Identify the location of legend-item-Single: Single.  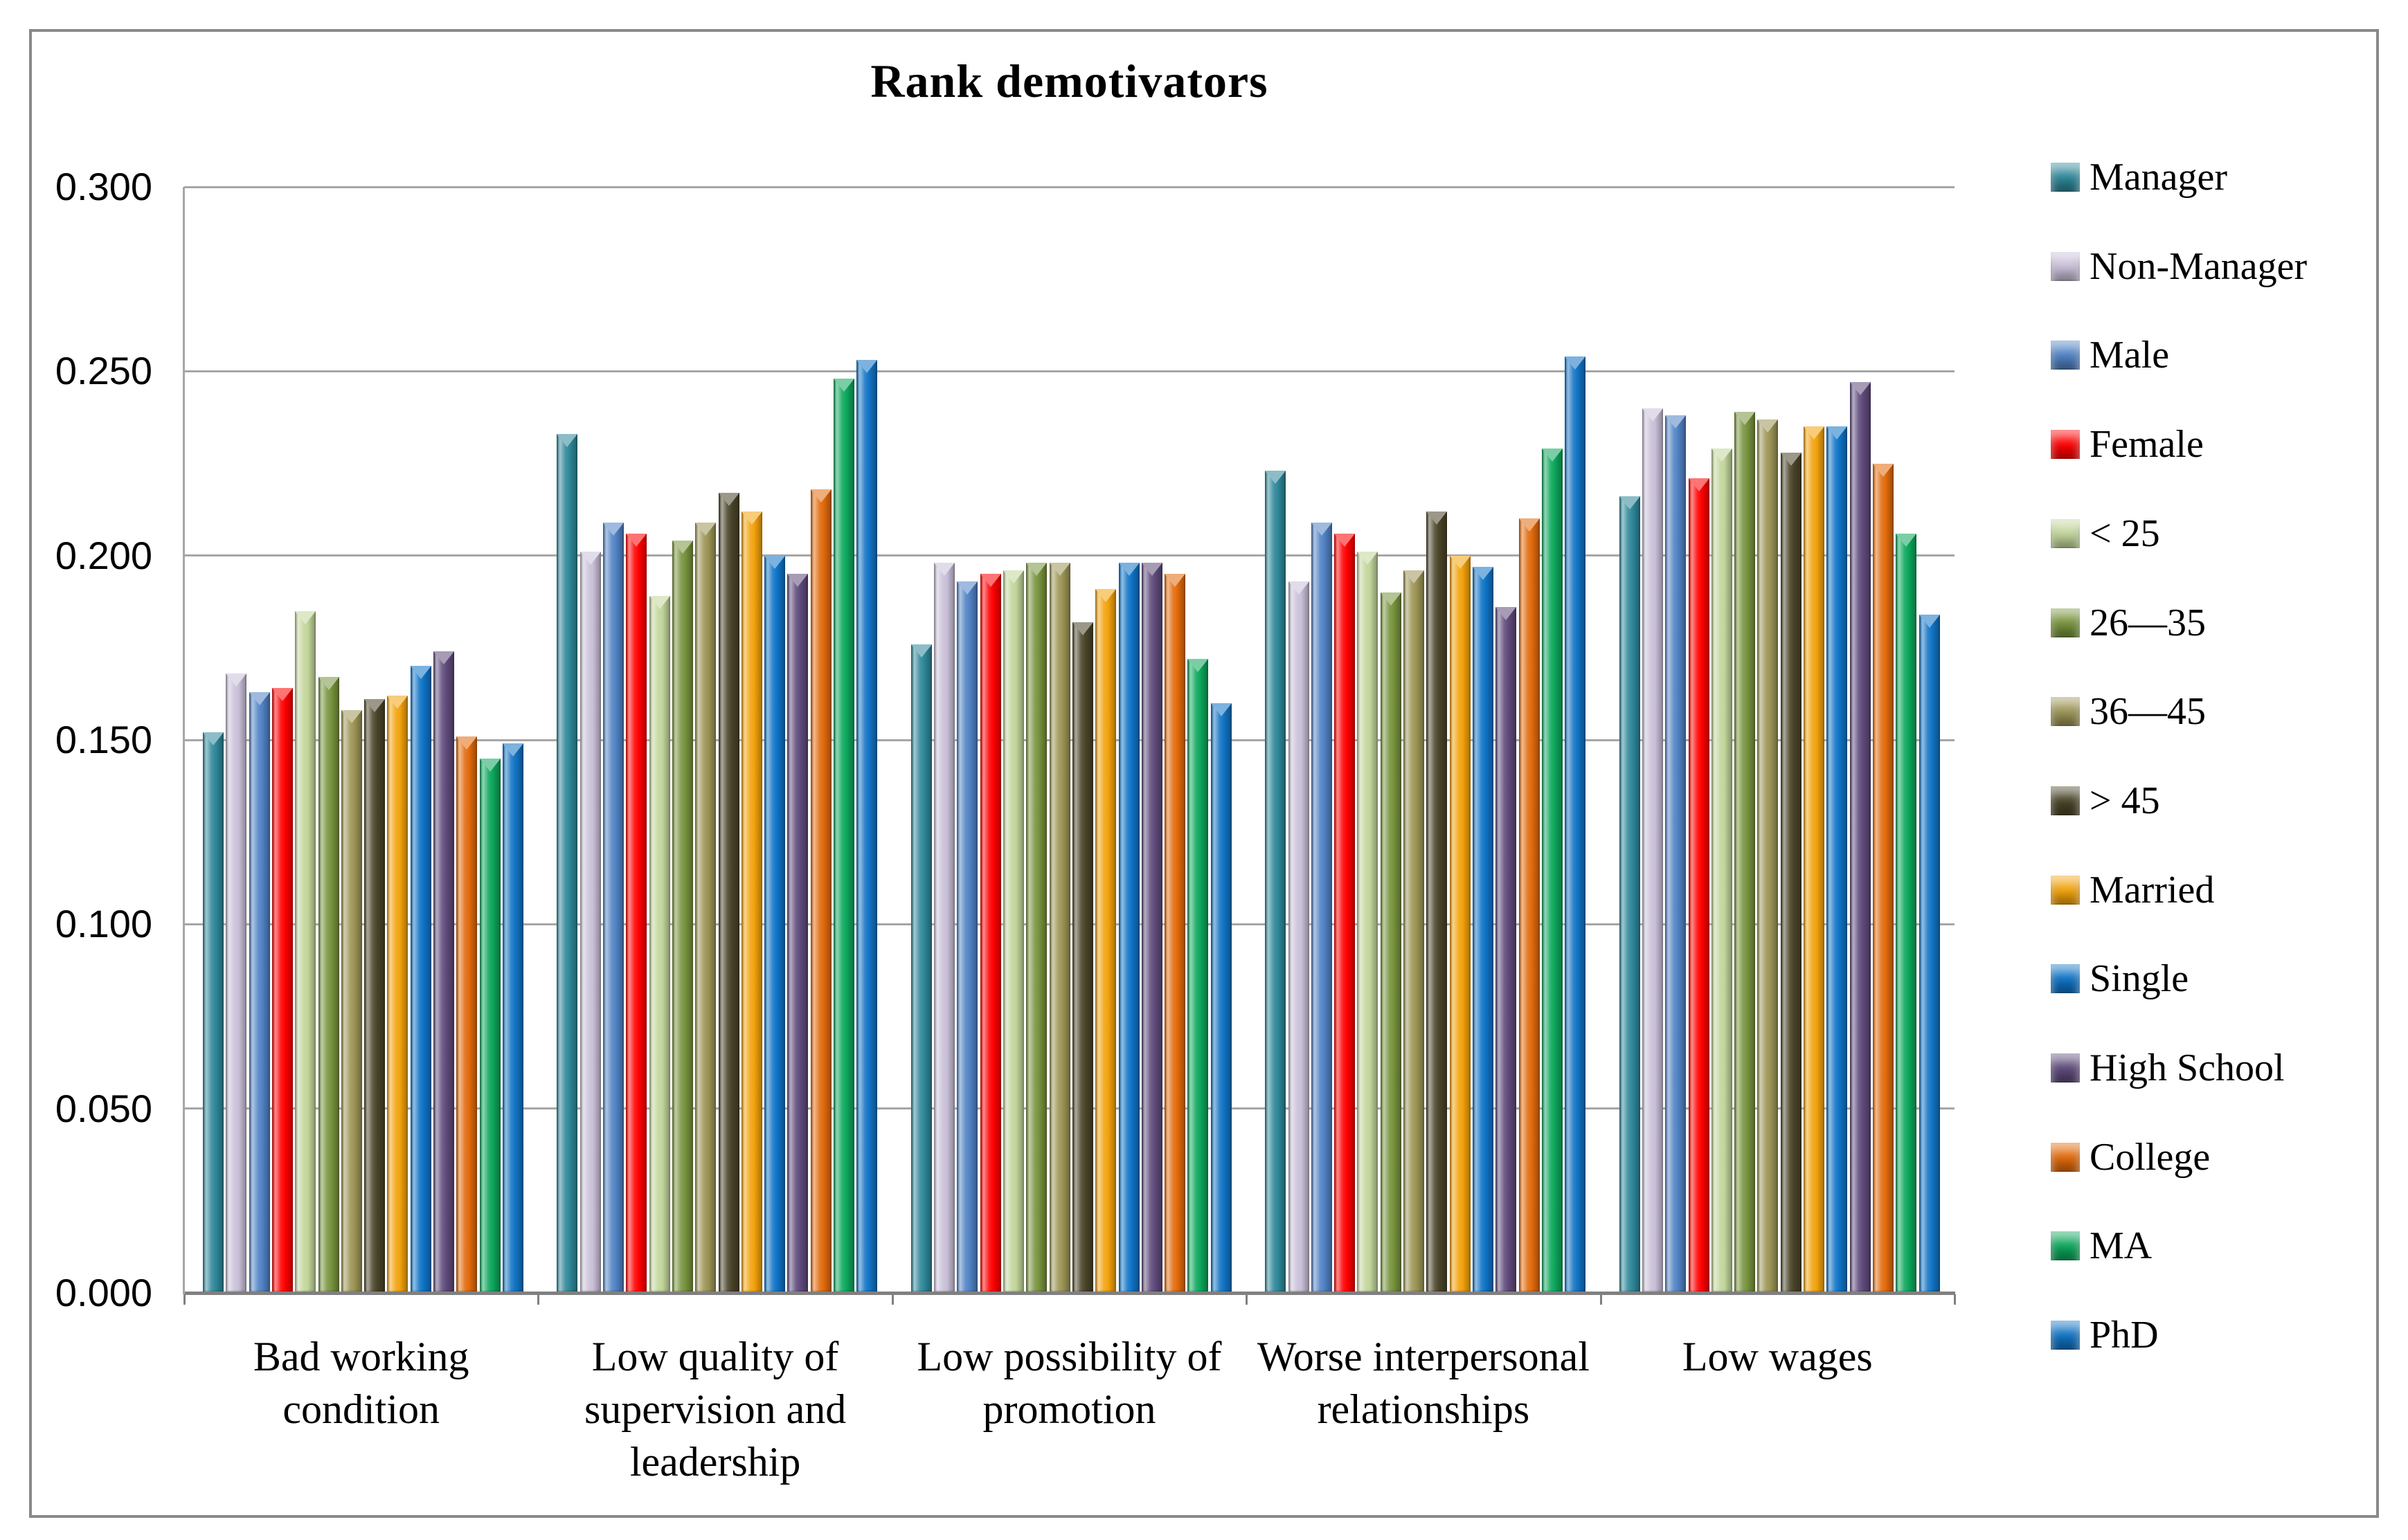
(2120, 978).